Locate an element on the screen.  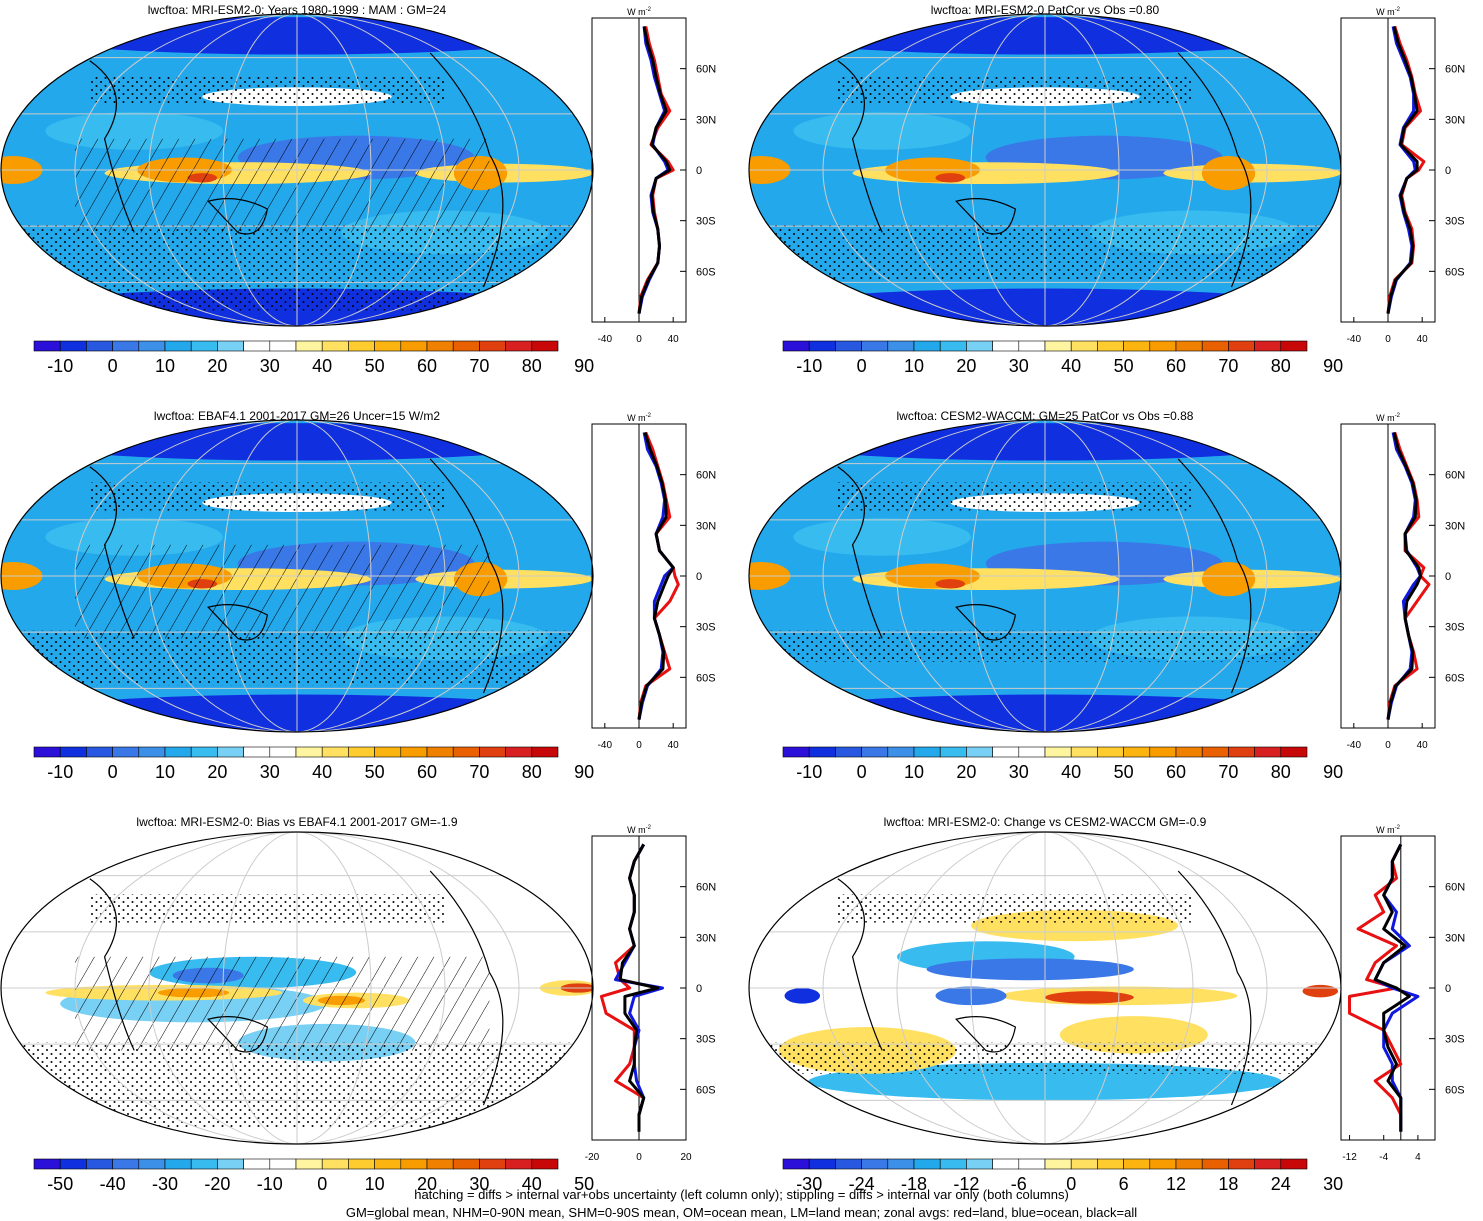
zonal-value-label: -12 is located at coordinates (1349, 1157).